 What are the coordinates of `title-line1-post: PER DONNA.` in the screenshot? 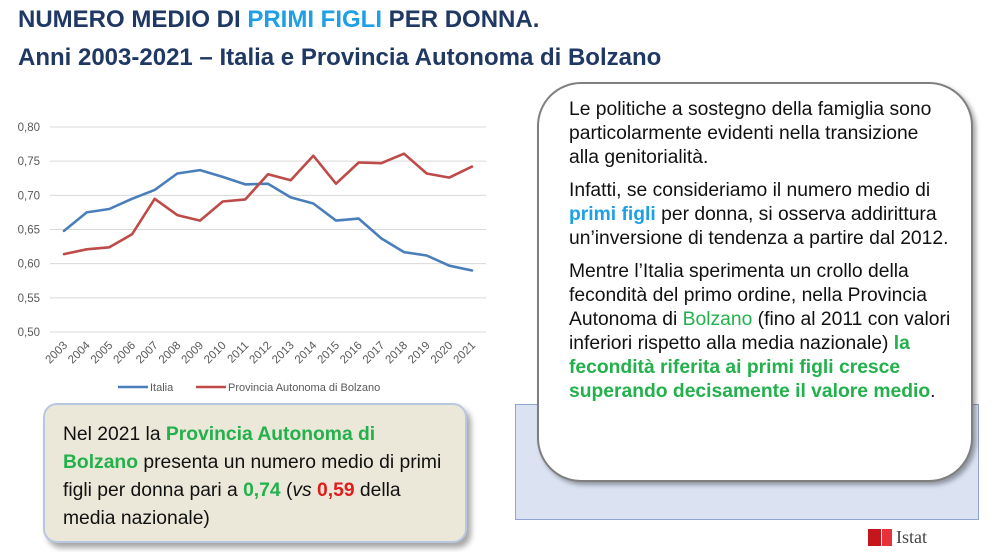 It's located at (461, 19).